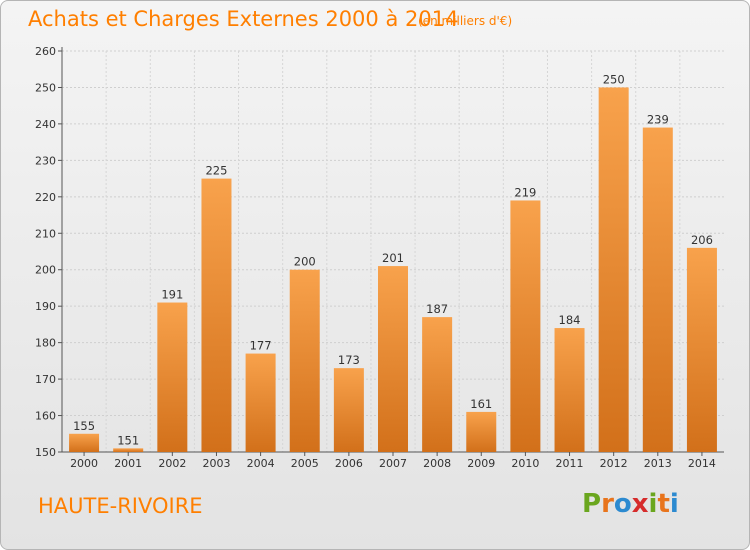  What do you see at coordinates (393, 463) in the screenshot?
I see `x-tick-label: 2007` at bounding box center [393, 463].